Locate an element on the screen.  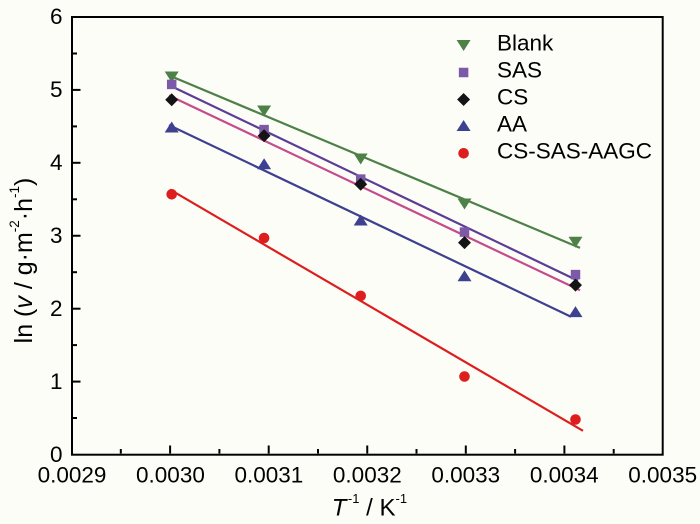
svg-text: 0.0030 is located at coordinates (170, 475).